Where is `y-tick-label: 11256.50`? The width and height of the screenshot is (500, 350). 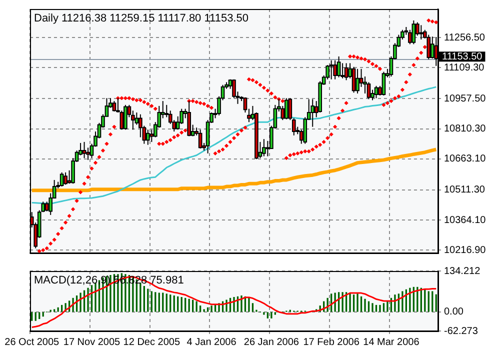 y-tick-label: 11256.50 is located at coordinates (465, 38).